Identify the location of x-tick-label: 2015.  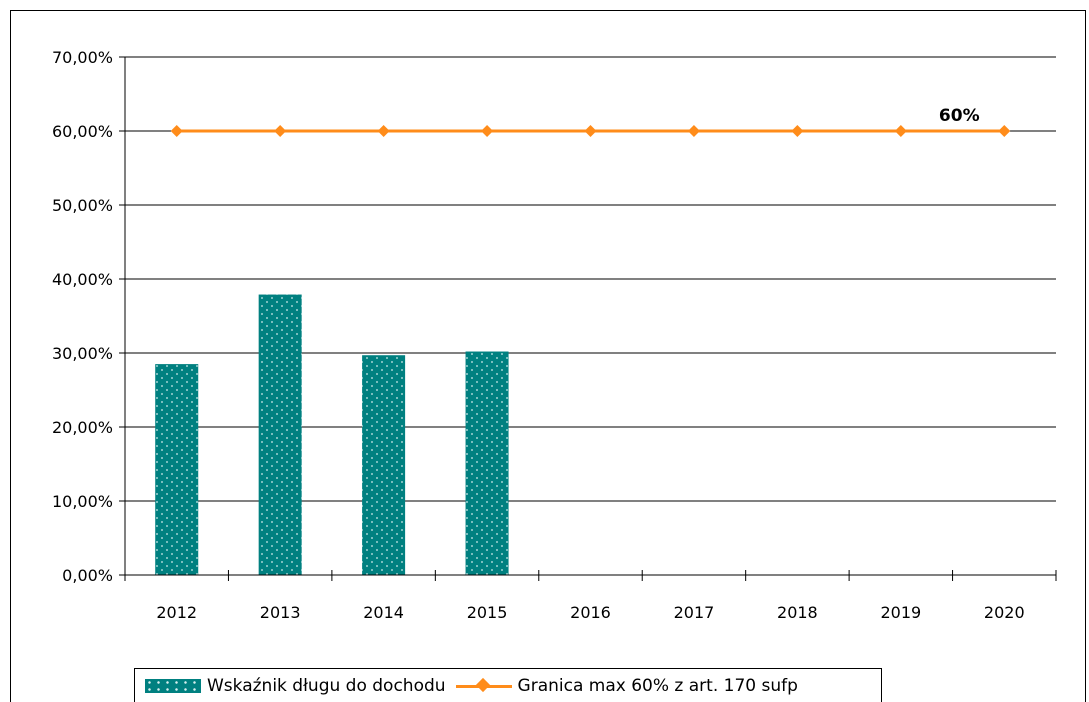
(487, 612).